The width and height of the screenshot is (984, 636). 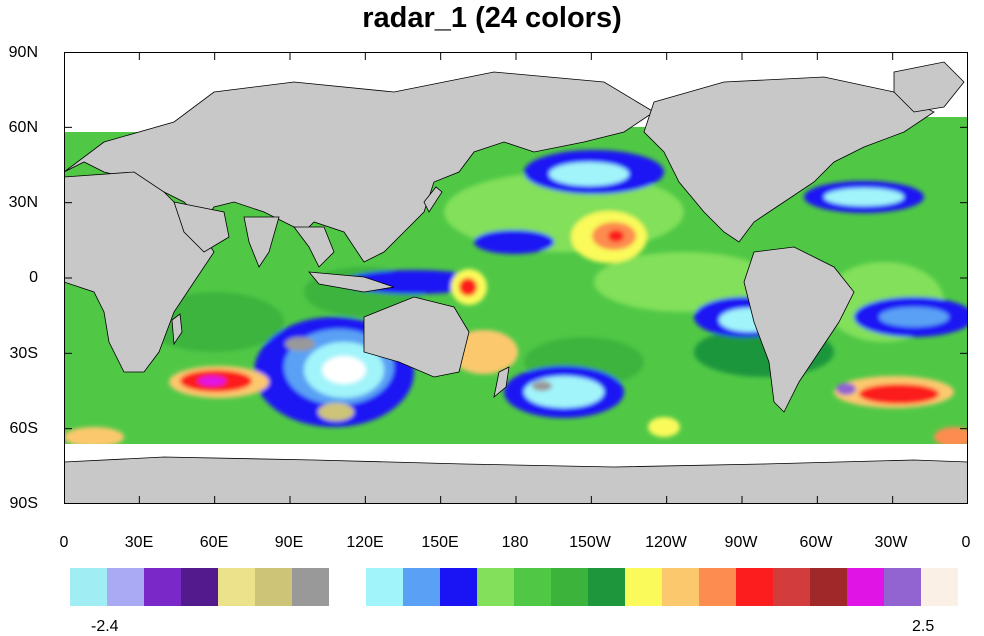 I want to click on lat-label-0: 0, so click(x=33, y=277).